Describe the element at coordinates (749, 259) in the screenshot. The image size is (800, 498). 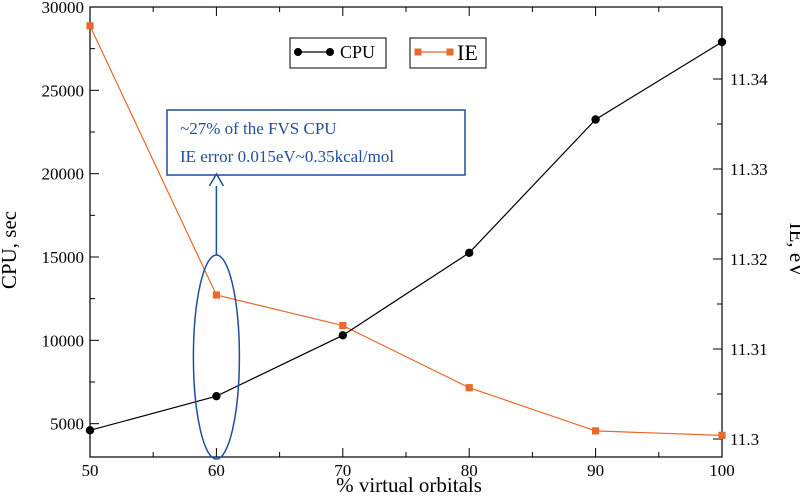
I see `right-tick-label: 11.32` at that location.